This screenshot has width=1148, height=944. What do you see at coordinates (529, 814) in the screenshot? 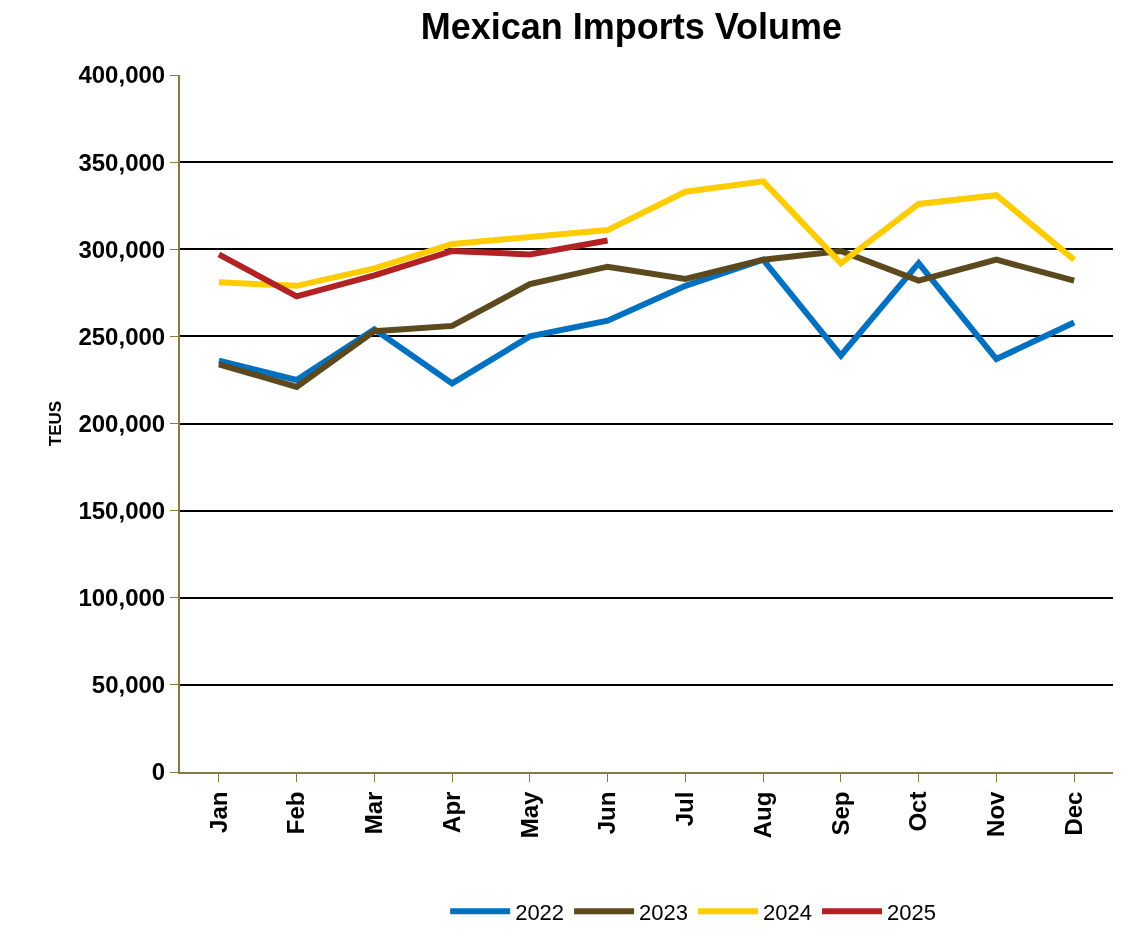
I see `x-tick-label: May` at bounding box center [529, 814].